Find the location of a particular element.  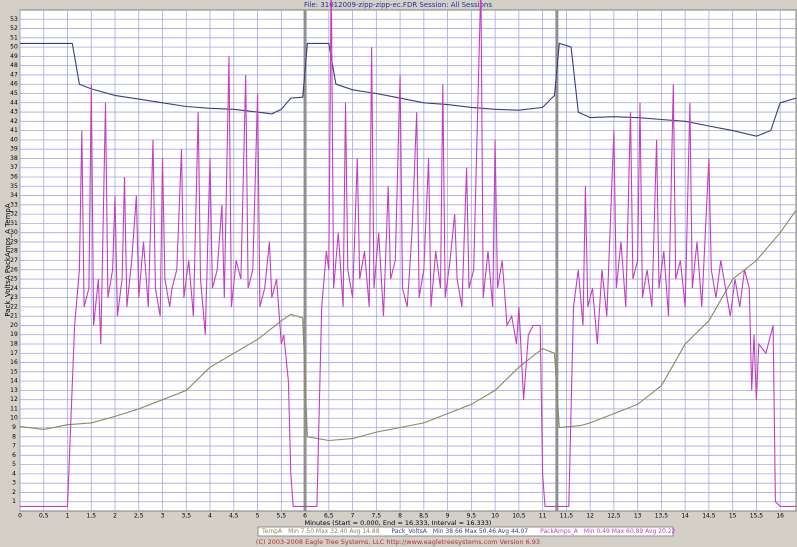

legend-box is located at coordinates (465, 531).